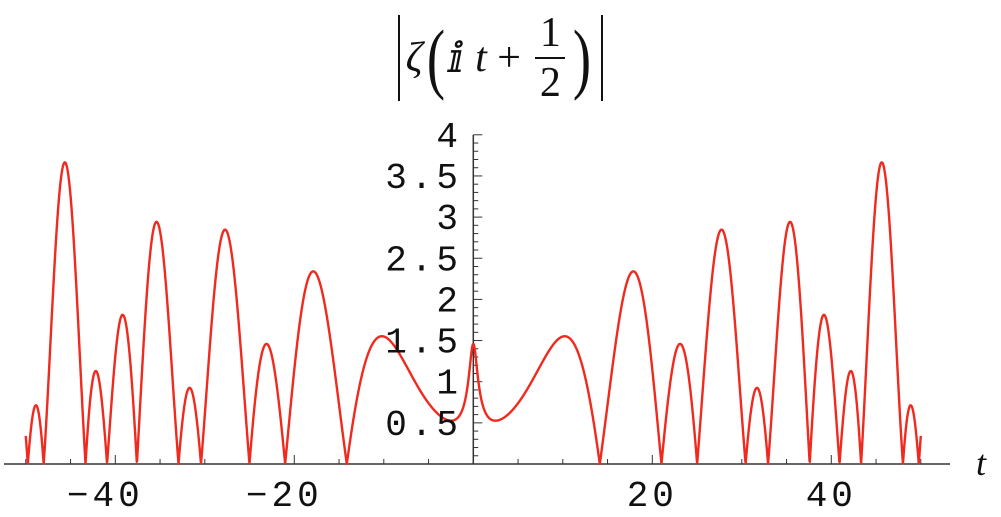 The image size is (1001, 517). Describe the element at coordinates (423, 343) in the screenshot. I see `y-tick-label: 1.5` at that location.